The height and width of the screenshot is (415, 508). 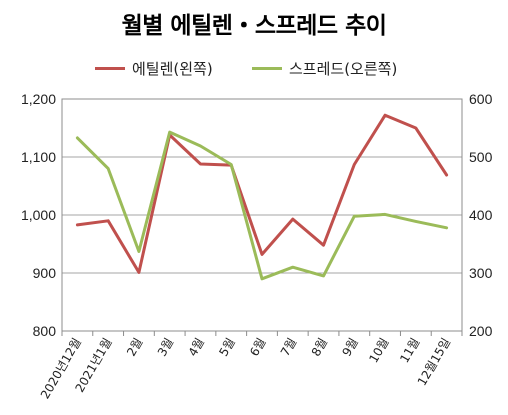 I want to click on y-right-tick-label: 400, so click(x=481, y=215).